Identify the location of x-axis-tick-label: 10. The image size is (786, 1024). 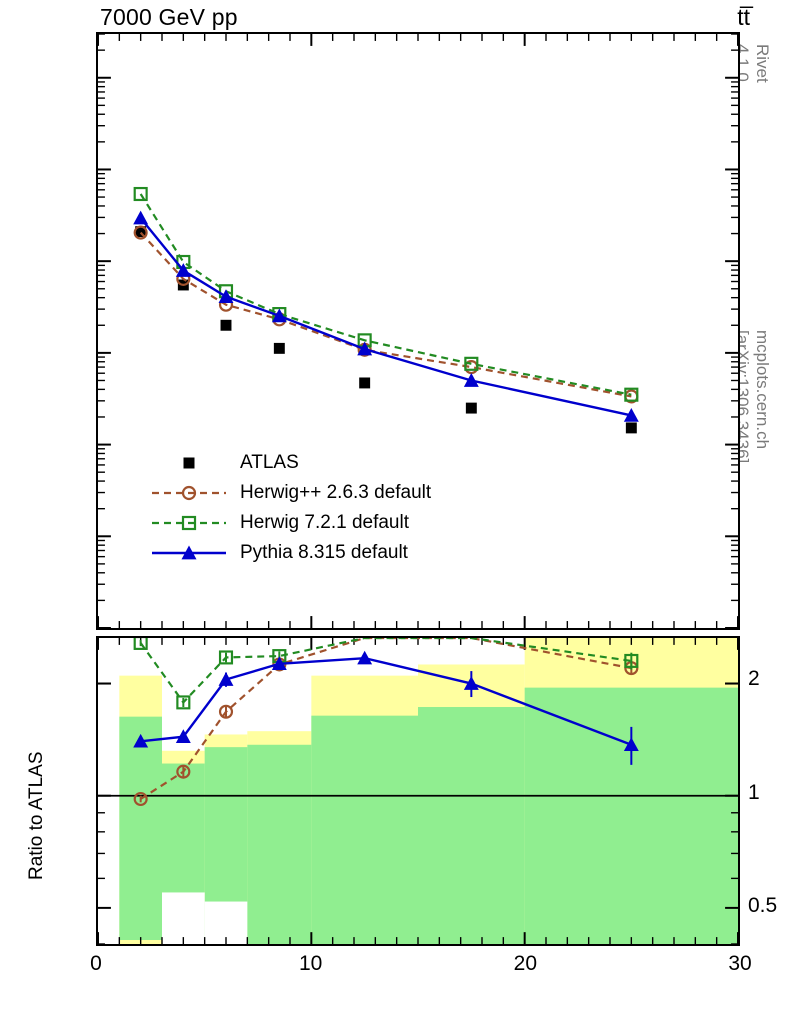
(310, 963).